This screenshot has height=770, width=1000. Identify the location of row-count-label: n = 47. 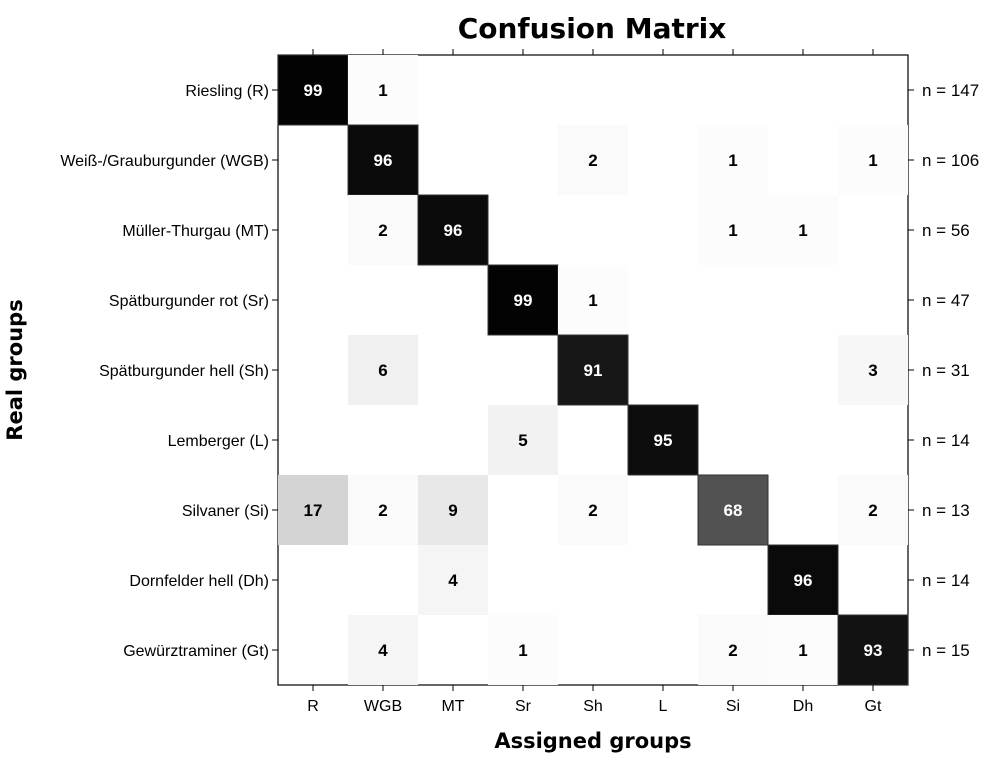
(946, 300).